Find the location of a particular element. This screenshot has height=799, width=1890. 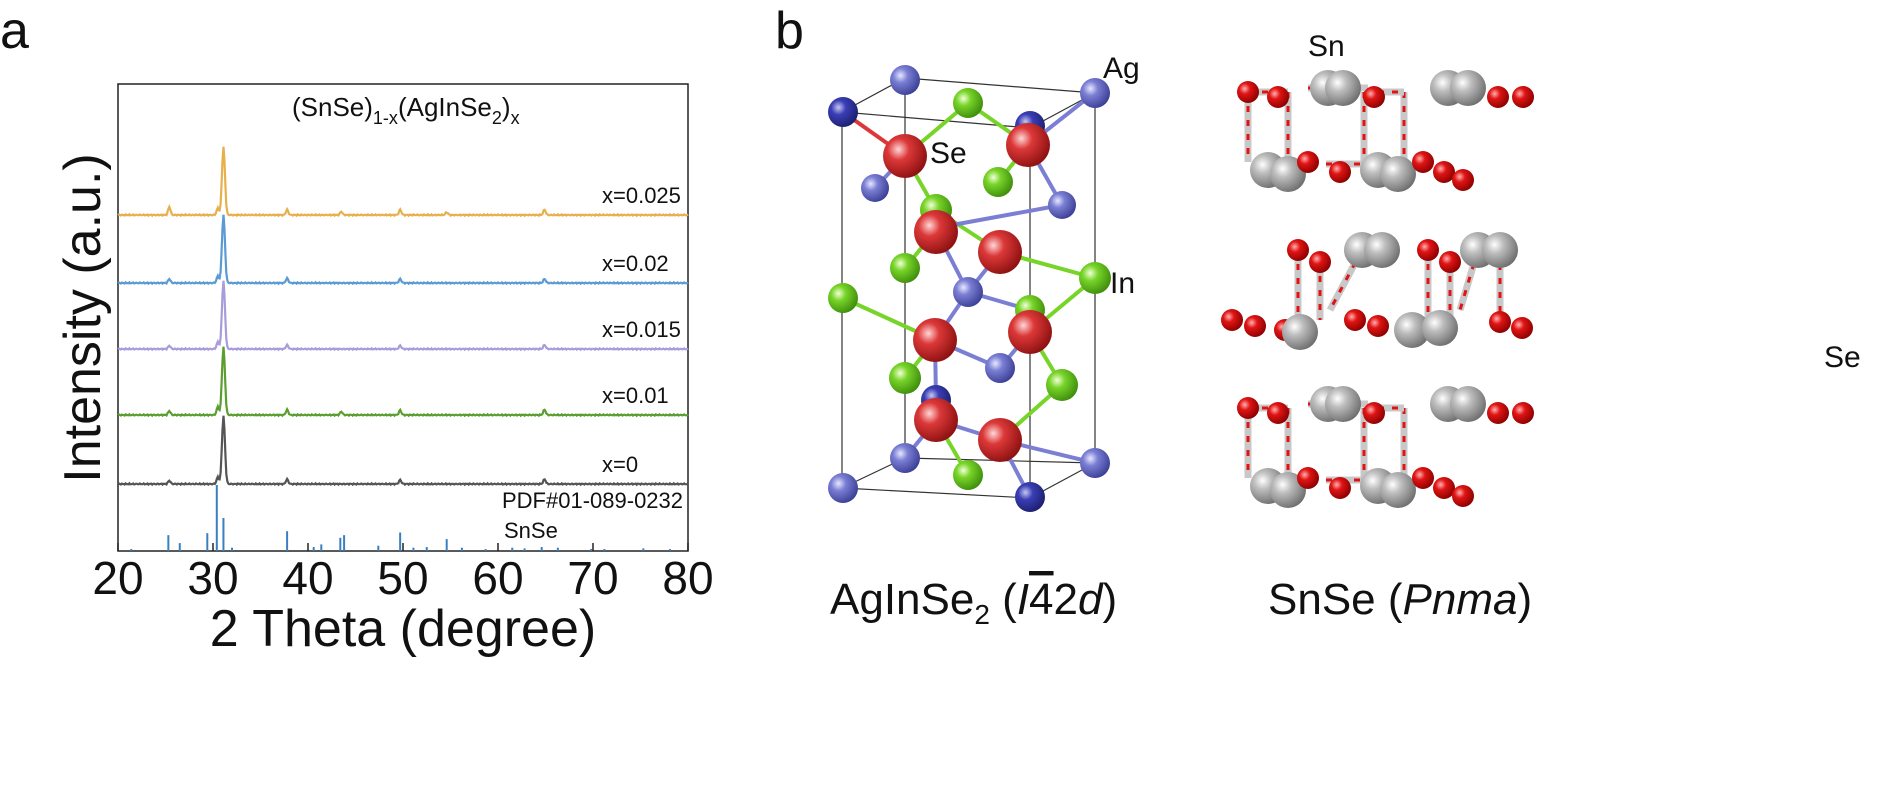

trace-labels: x=0.025 x=0.02 x=0.015 x=0.01 x=0 is located at coordinates (641, 330).